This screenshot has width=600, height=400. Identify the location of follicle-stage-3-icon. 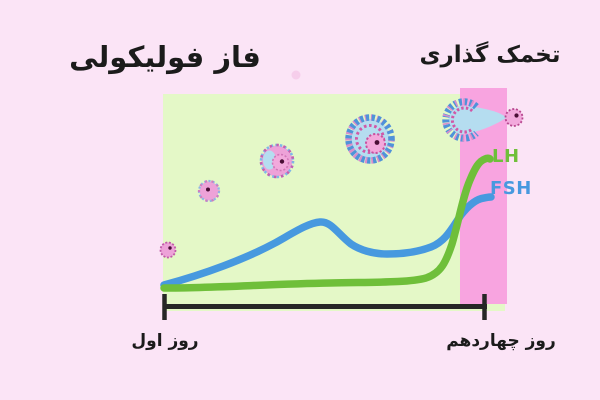
(277, 161).